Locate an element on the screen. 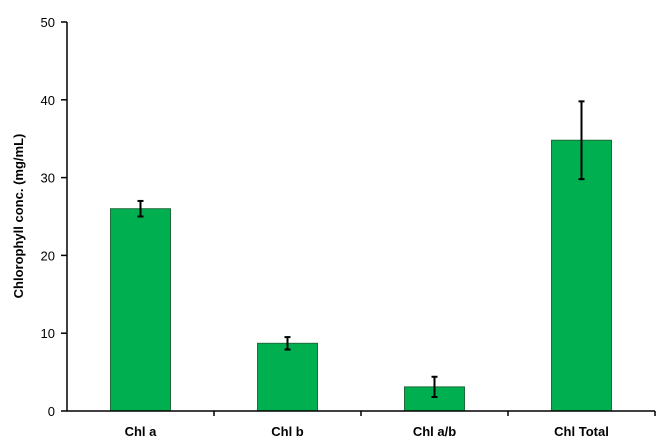 This screenshot has width=661, height=441. y-tick-label: 30 is located at coordinates (48, 178).